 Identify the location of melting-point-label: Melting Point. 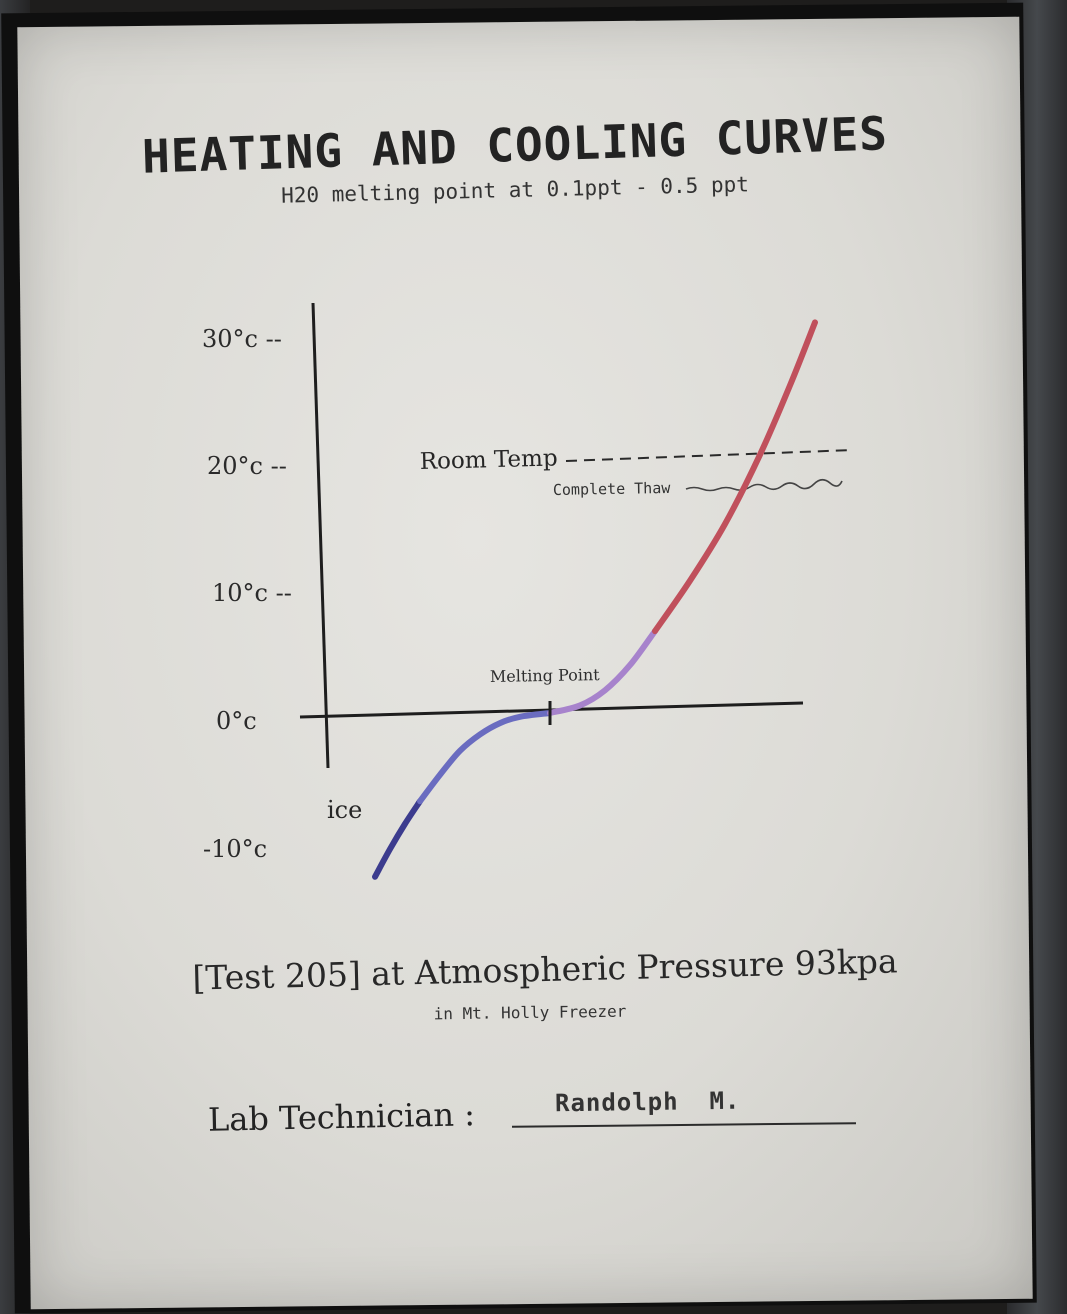
(545, 675).